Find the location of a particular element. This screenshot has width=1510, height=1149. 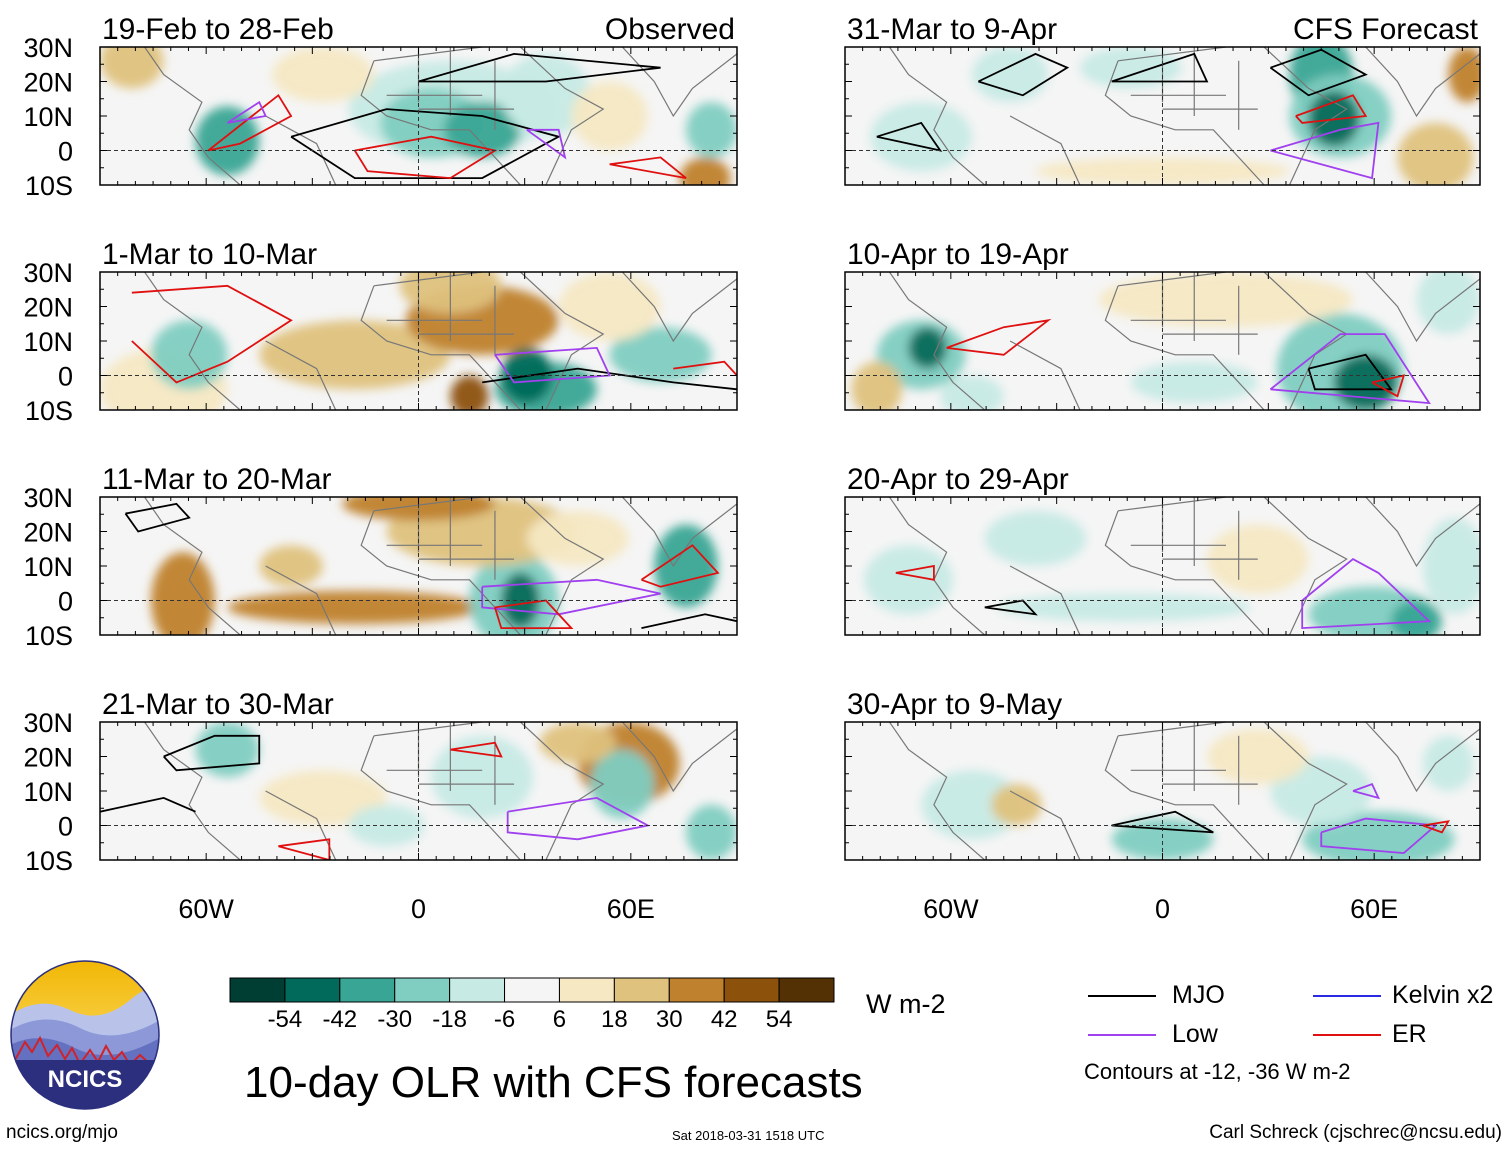

latitude-label: 0 is located at coordinates (65, 602).